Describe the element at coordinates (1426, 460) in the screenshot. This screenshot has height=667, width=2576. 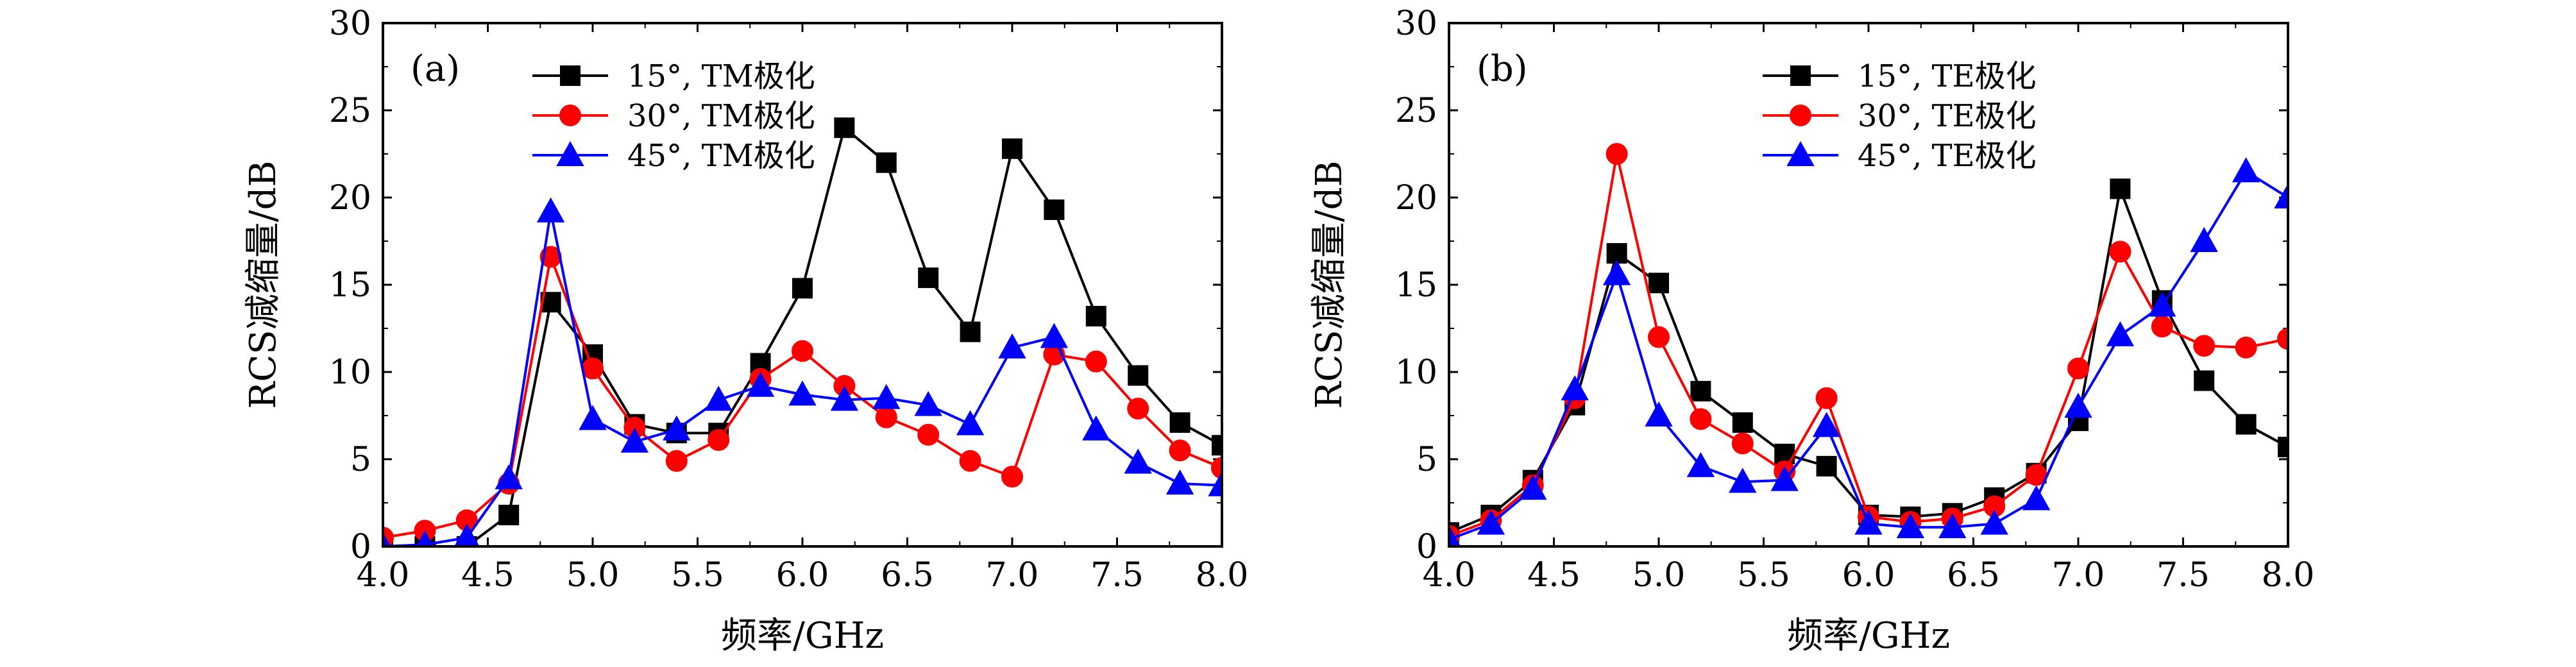
I see `y-tick-label: 5` at that location.